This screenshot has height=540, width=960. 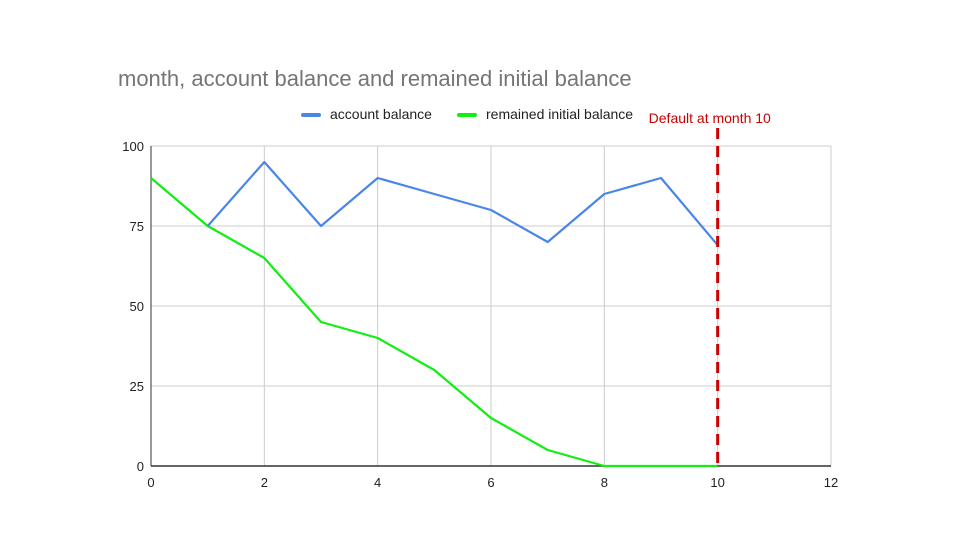 I want to click on y-tick-label: 100, so click(x=133, y=146).